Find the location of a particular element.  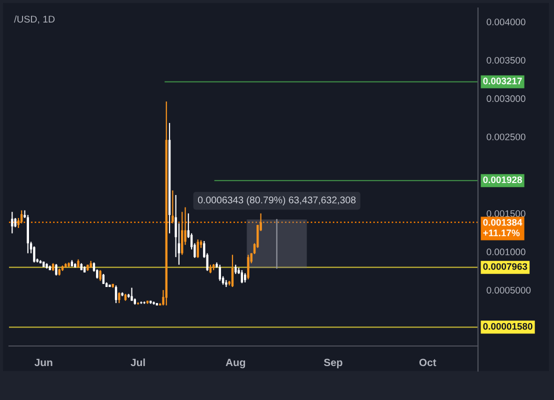

ref-line-label: 0.001928 is located at coordinates (502, 180).